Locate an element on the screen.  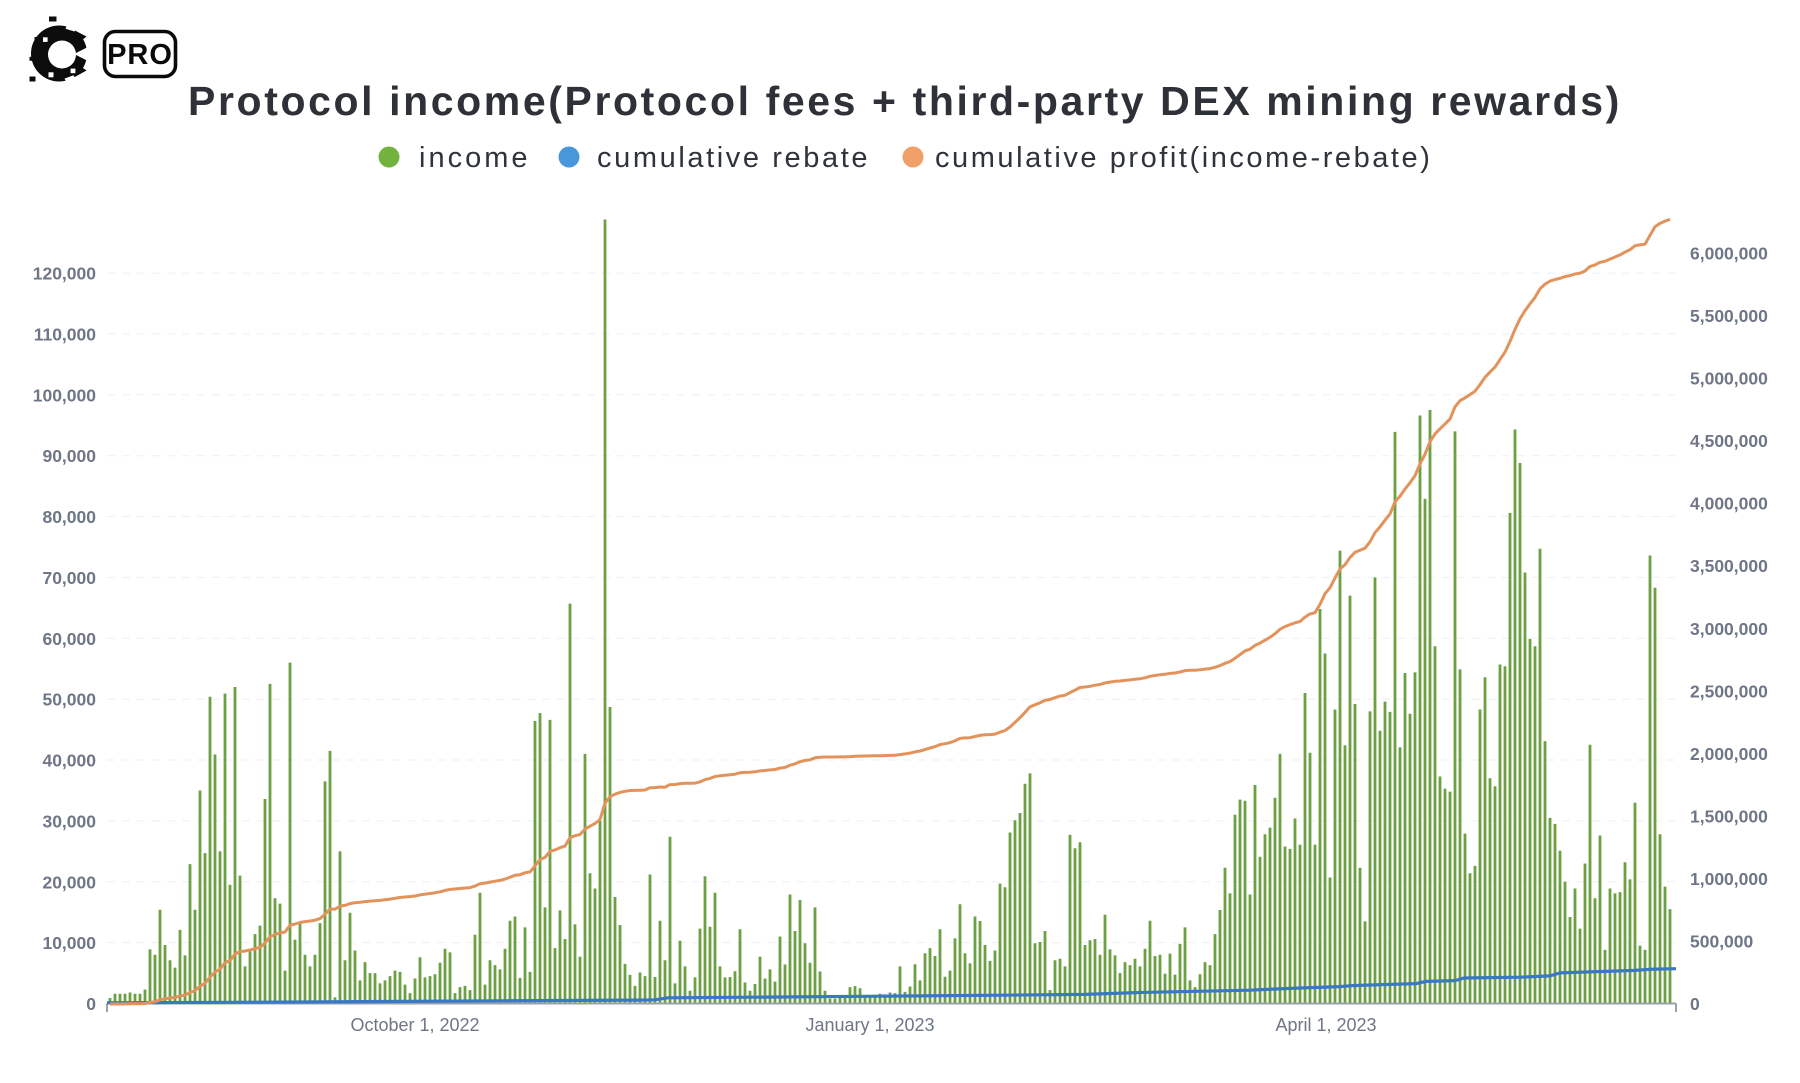
svg-text: 100,000 is located at coordinates (65, 395).